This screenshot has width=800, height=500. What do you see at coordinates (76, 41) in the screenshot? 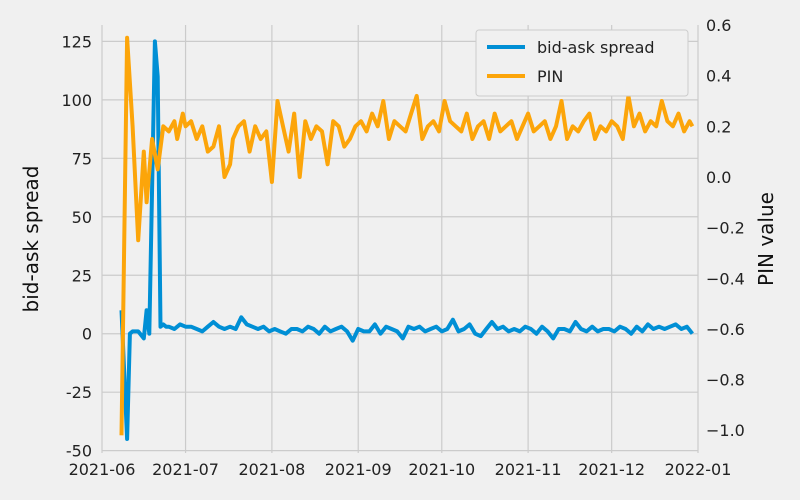
I see `left-tick-label: 125` at bounding box center [76, 41].